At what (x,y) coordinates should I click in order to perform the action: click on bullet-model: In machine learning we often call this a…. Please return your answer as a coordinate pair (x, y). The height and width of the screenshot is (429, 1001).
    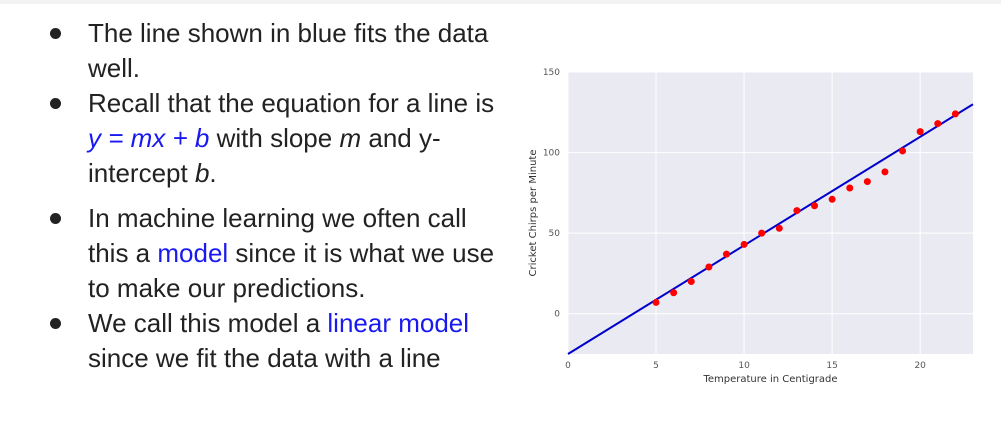
    Looking at the image, I should click on (270, 253).